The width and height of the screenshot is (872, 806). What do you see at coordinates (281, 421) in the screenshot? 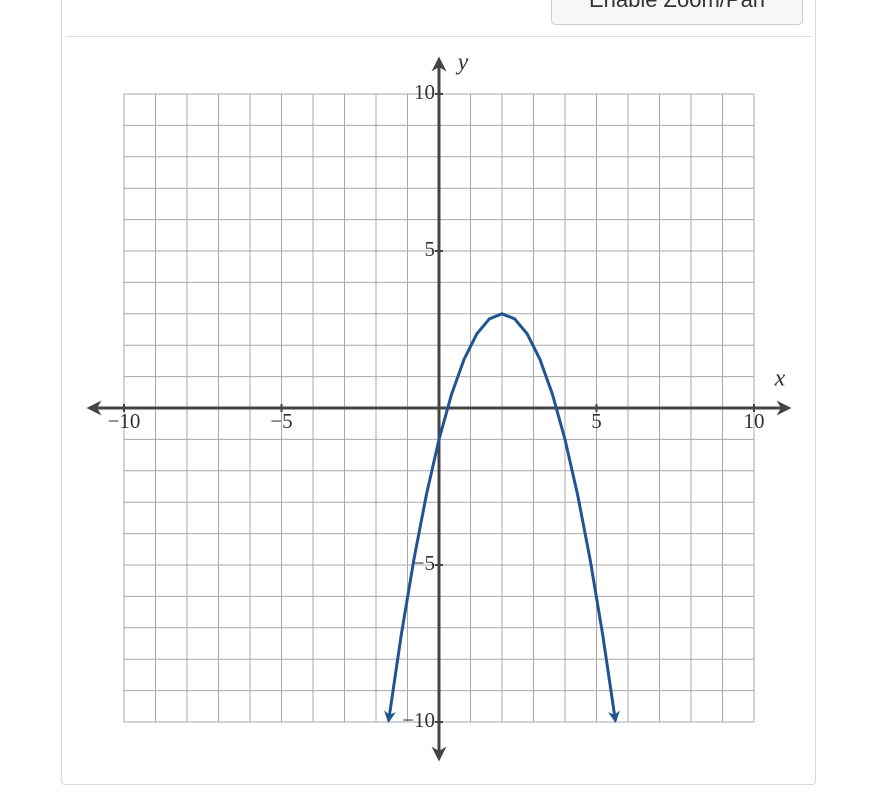
I see `x-tick-label: −5` at bounding box center [281, 421].